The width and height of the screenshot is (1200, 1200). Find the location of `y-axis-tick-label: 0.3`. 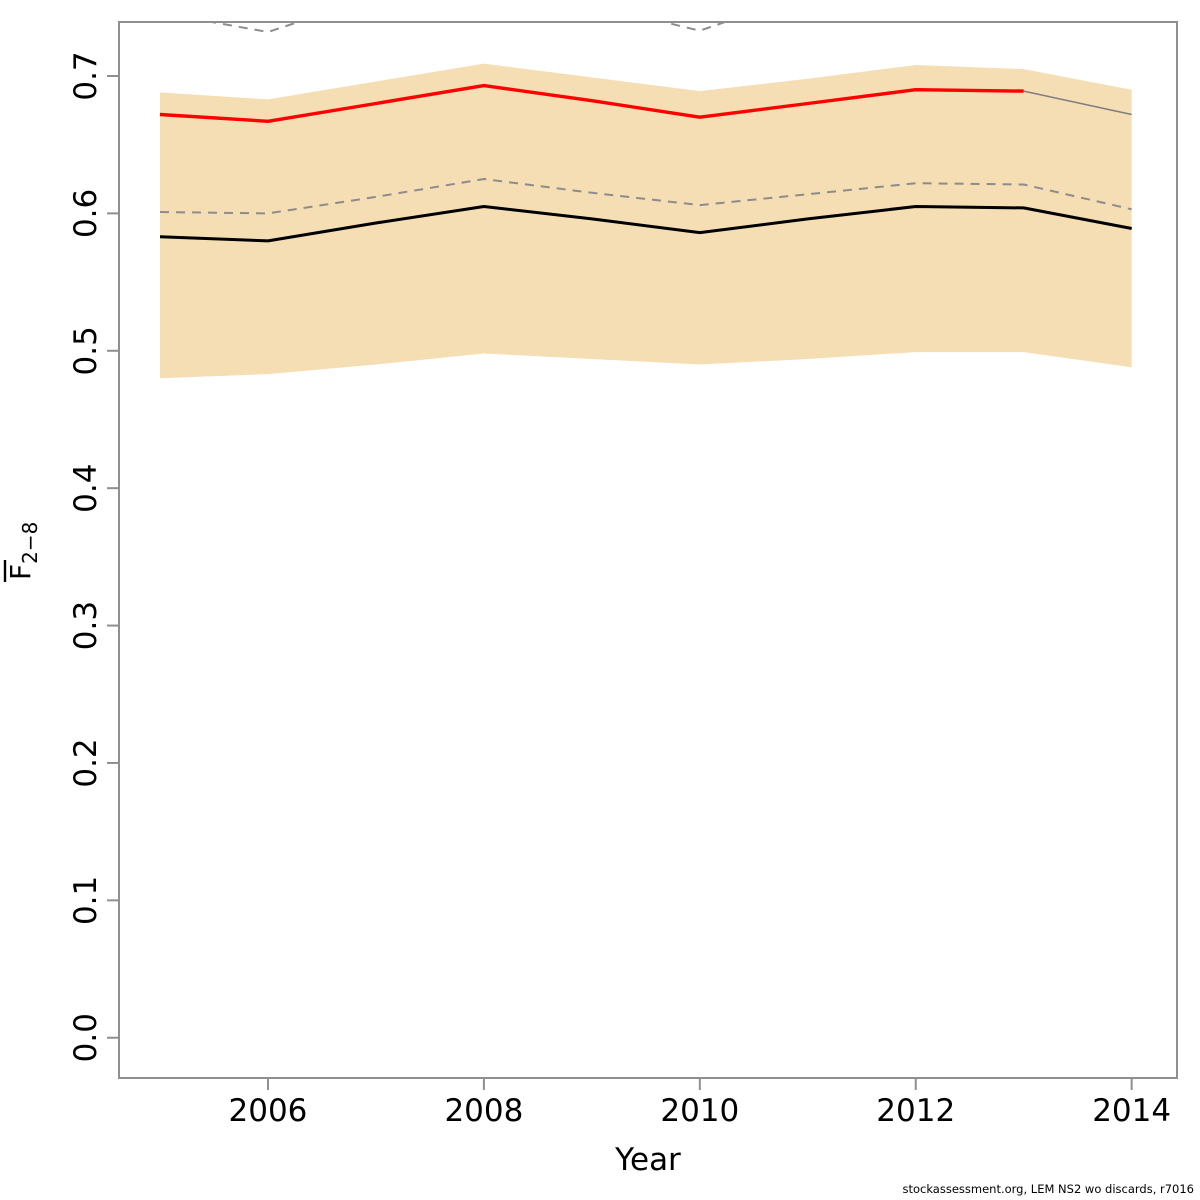

y-axis-tick-label: 0.3 is located at coordinates (86, 625).